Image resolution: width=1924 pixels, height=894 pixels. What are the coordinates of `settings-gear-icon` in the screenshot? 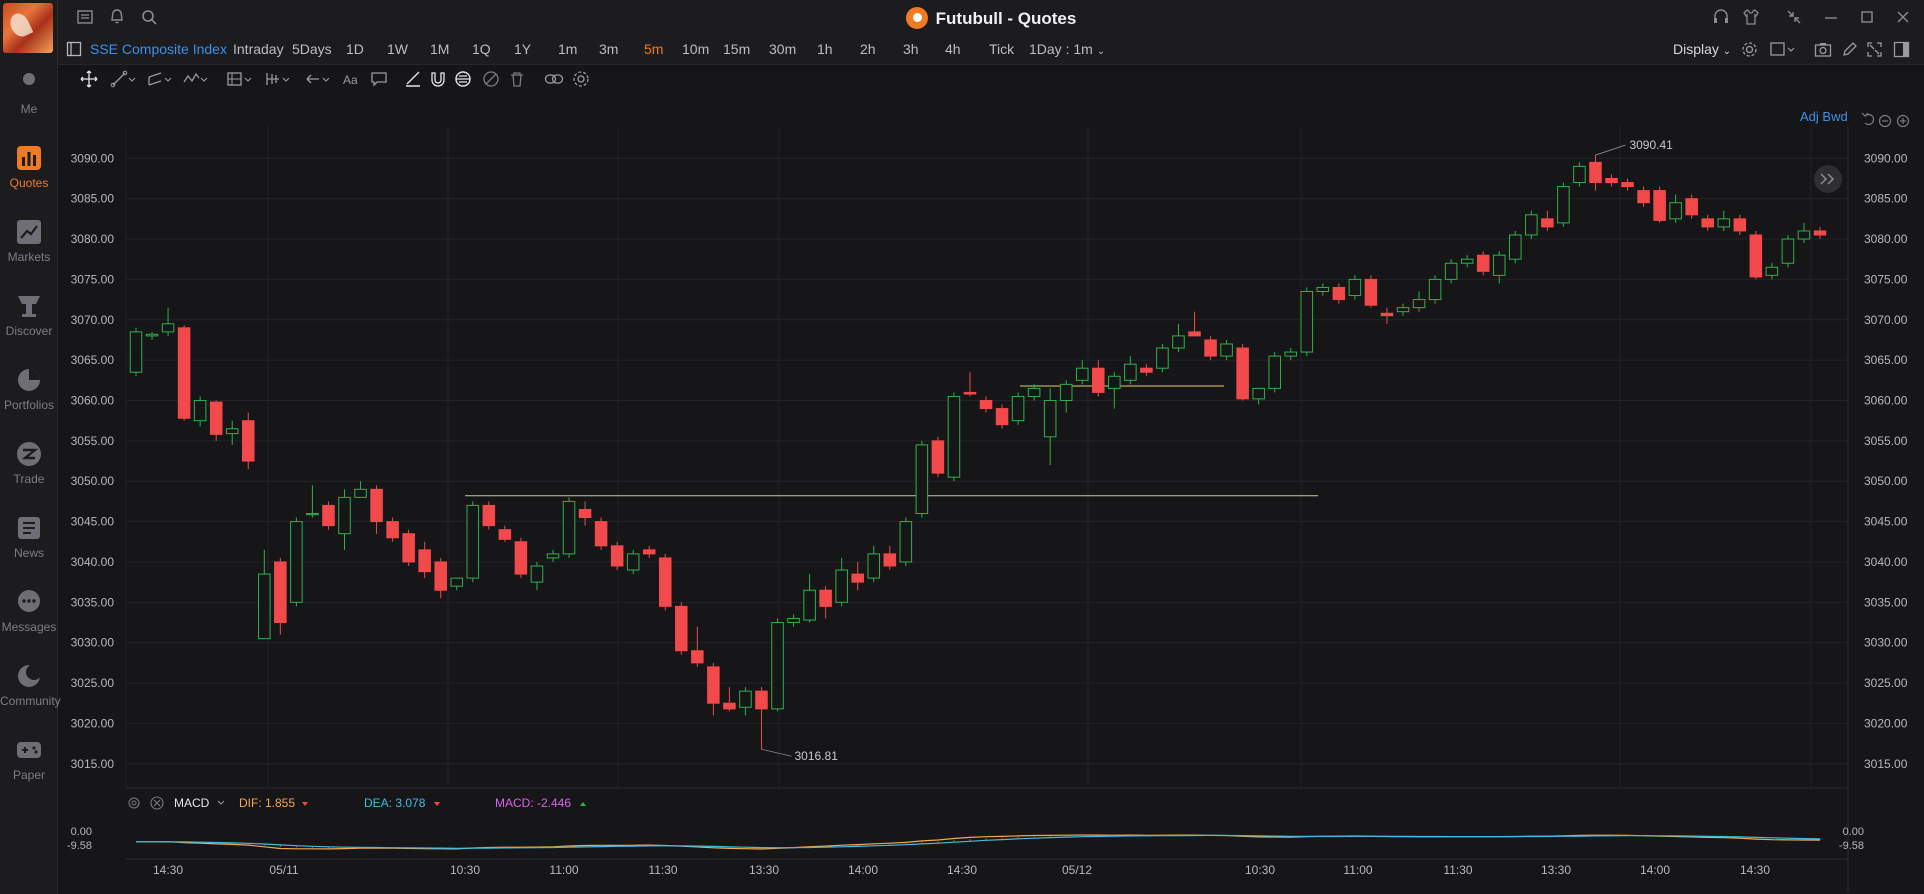 It's located at (1749, 49).